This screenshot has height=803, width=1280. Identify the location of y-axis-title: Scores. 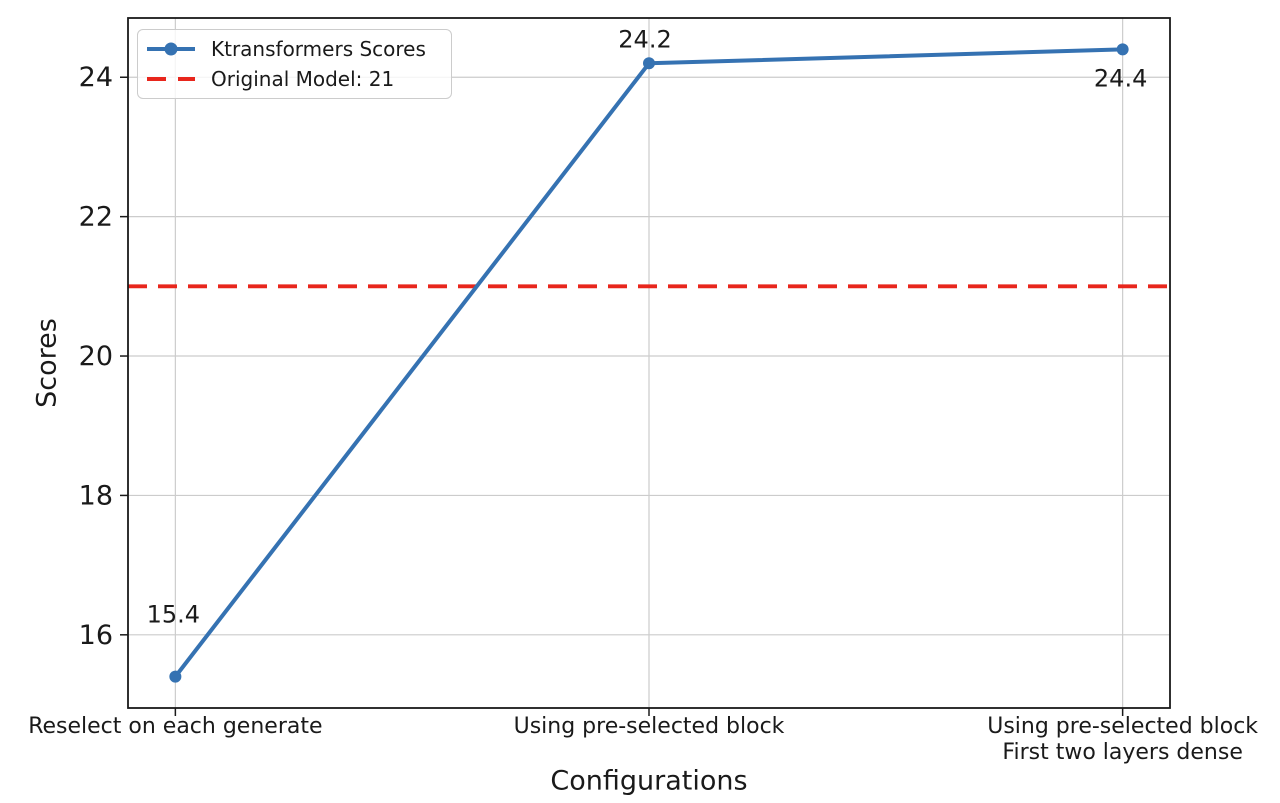
(47, 363).